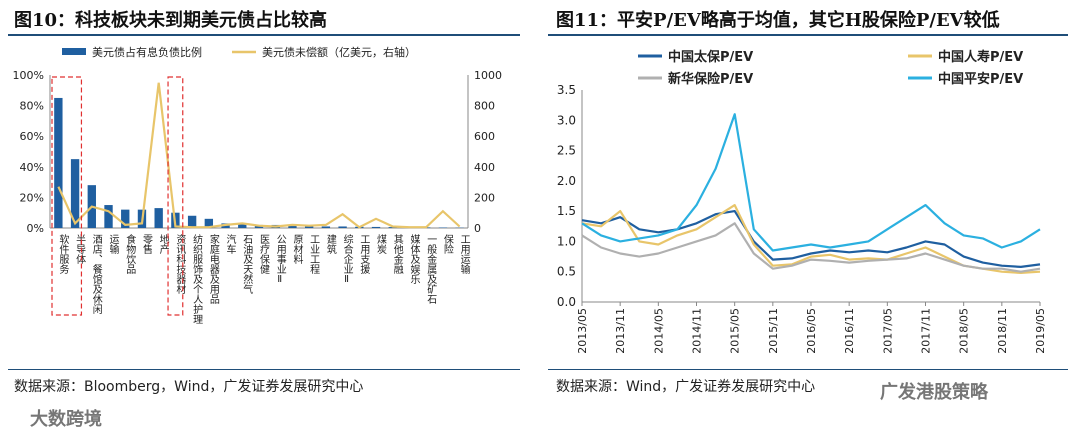 Image resolution: width=1080 pixels, height=438 pixels. Describe the element at coordinates (778, 20) in the screenshot. I see `right-chart-title: 图11：平安P/EV略高于均值，其它H股保险P/EV较低` at that location.